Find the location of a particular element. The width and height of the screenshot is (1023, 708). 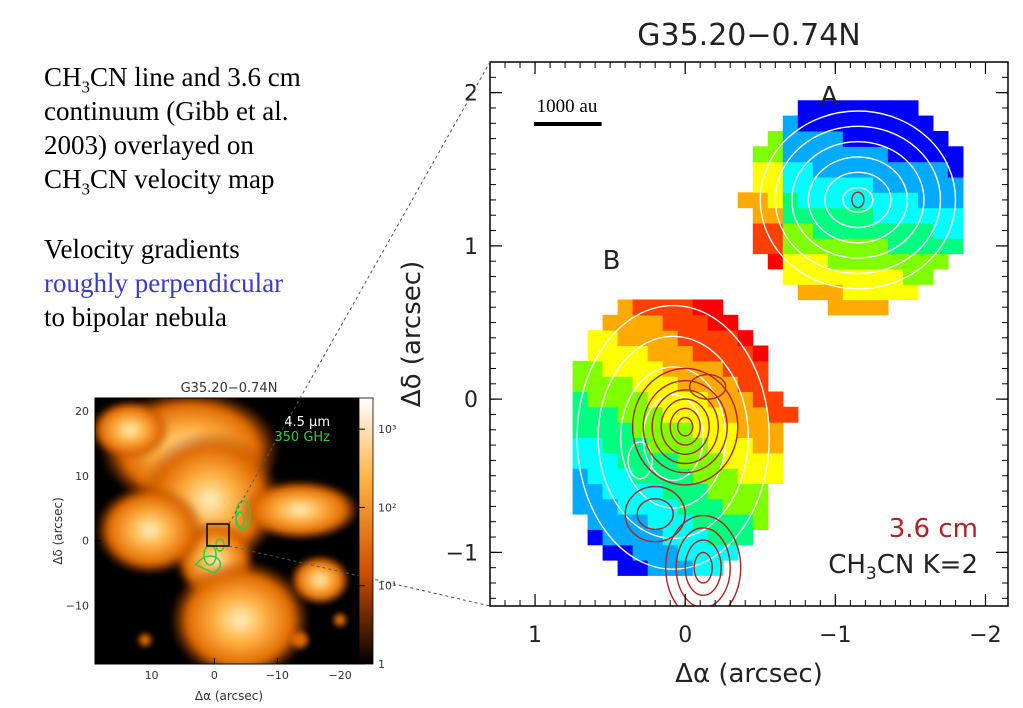

colorbar-tick-label: 10² is located at coordinates (387, 507).